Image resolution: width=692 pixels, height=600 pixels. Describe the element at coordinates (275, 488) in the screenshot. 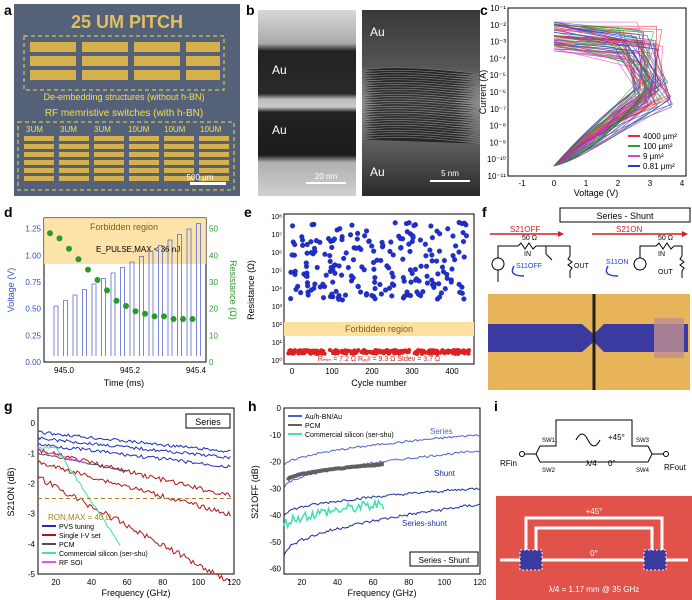

I see `h-ytick: -30` at that location.